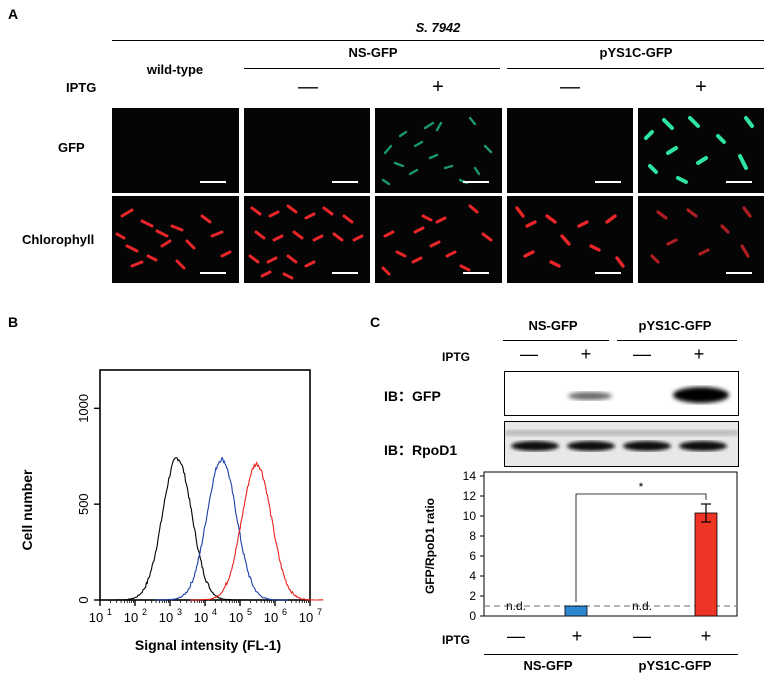 Image resolution: width=767 pixels, height=678 pixels. I want to click on c-bottom-label-ns-gfp: NS-GFP, so click(548, 665).